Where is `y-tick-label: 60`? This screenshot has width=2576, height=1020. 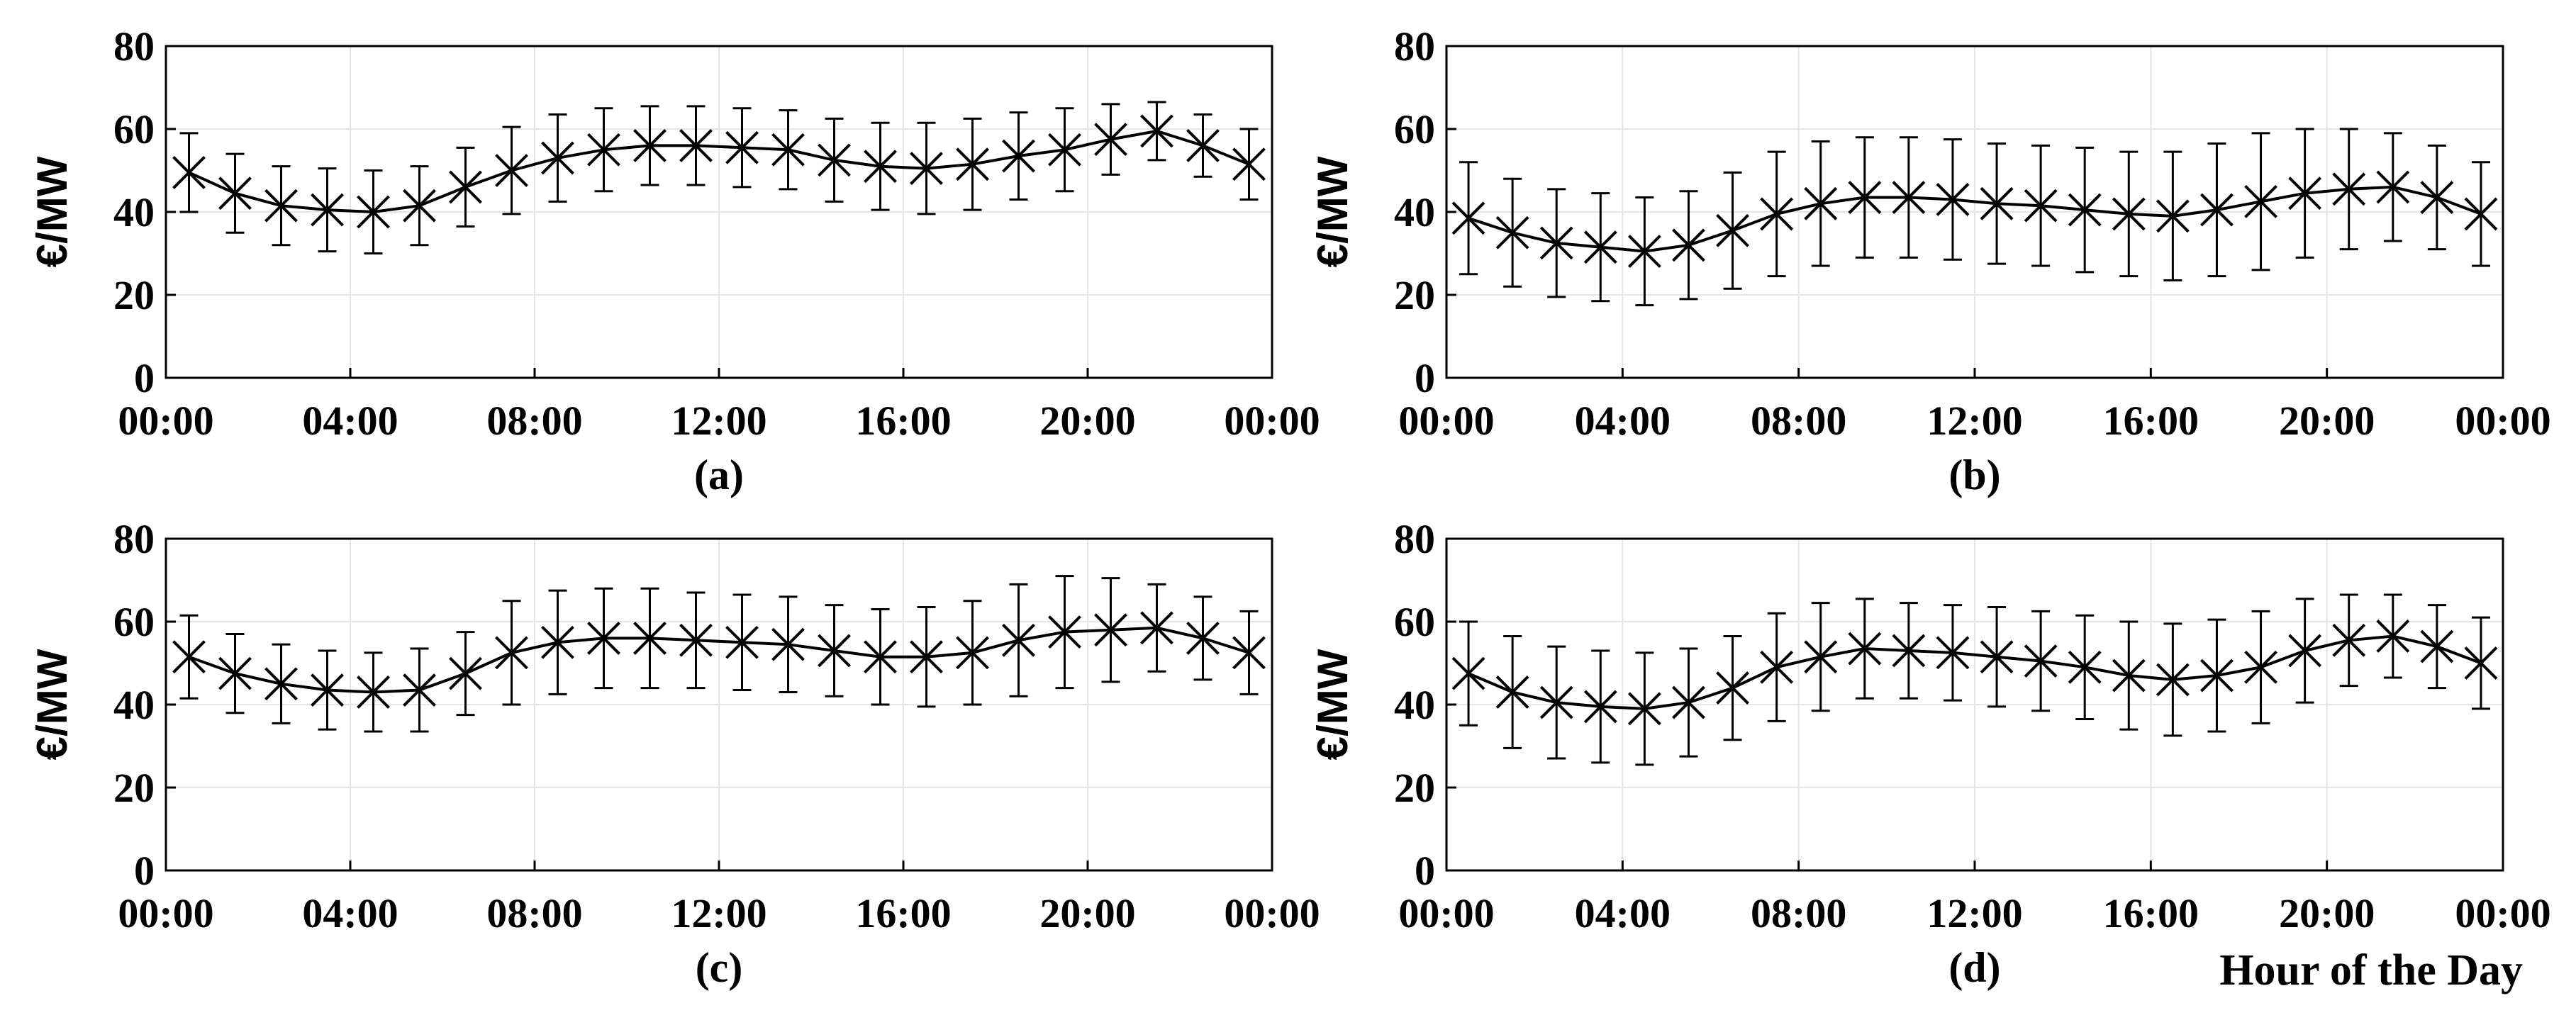
y-tick-label: 60 is located at coordinates (134, 129).